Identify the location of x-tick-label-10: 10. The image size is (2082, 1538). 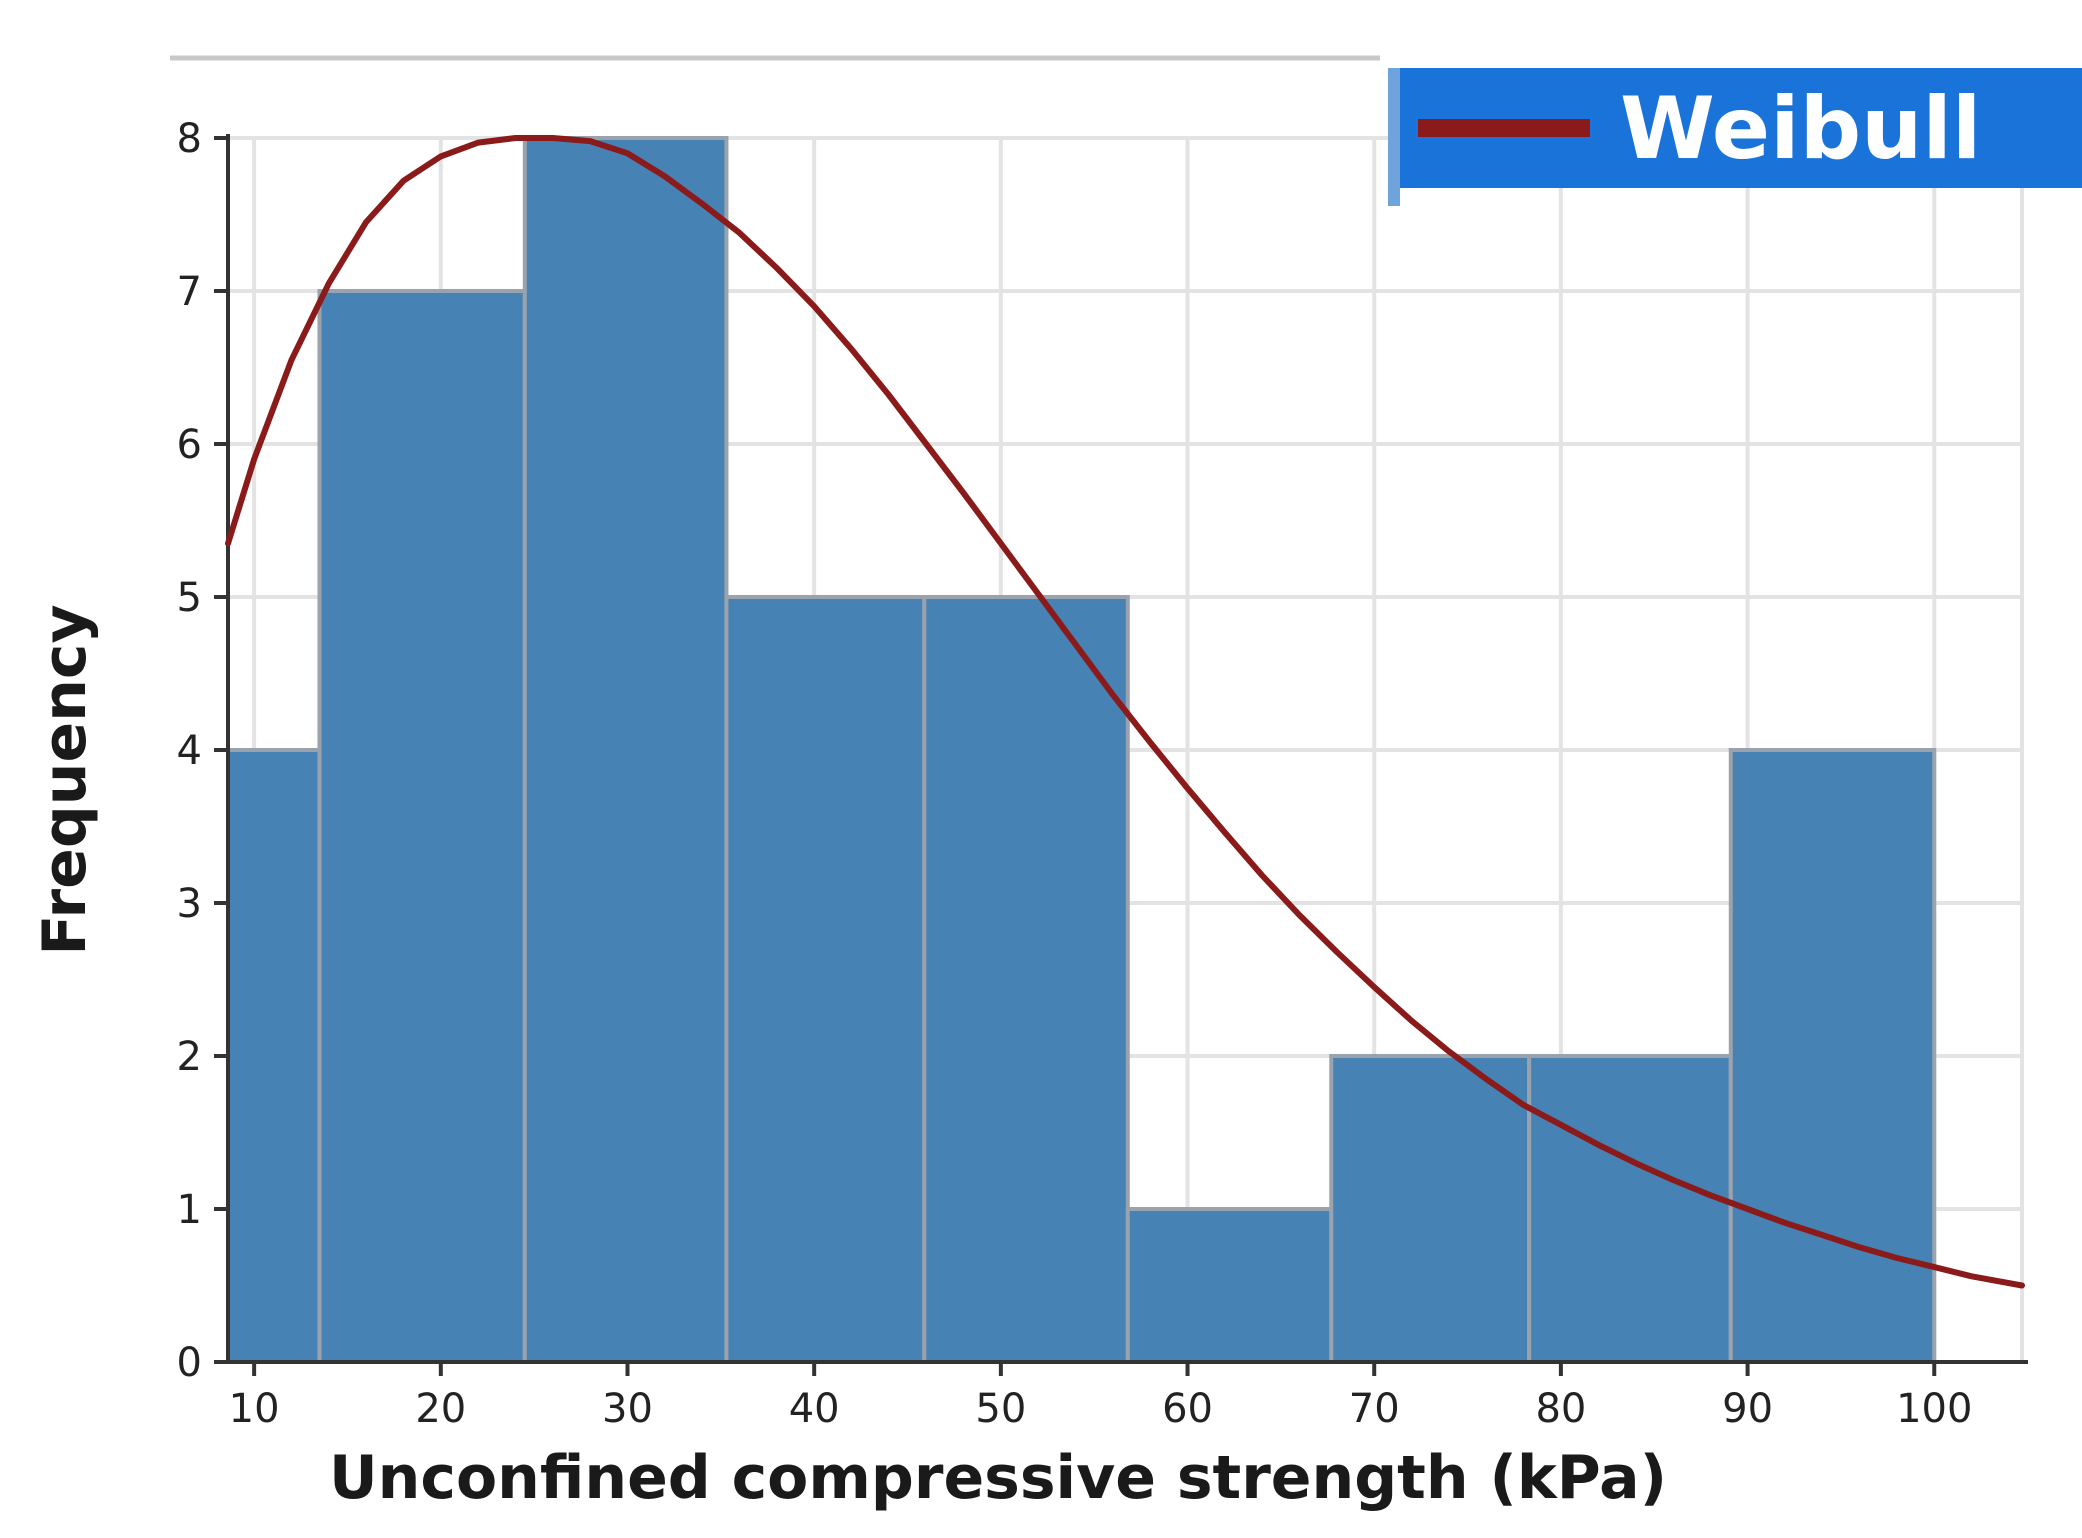
(254, 1409).